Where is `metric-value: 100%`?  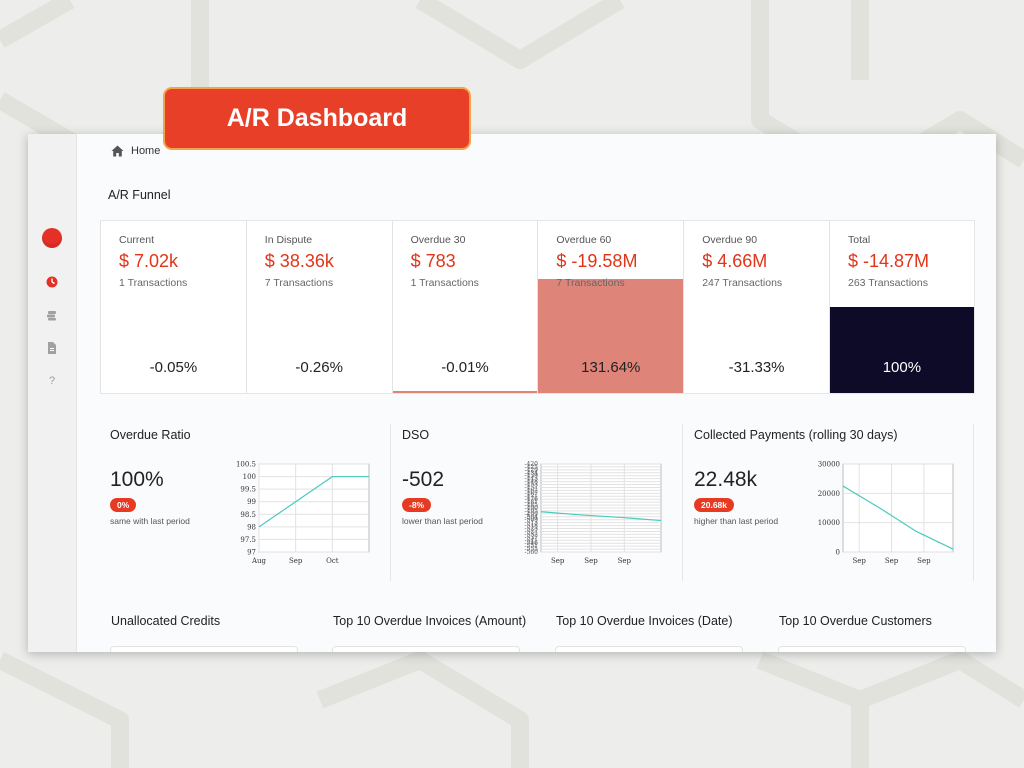 metric-value: 100% is located at coordinates (137, 479).